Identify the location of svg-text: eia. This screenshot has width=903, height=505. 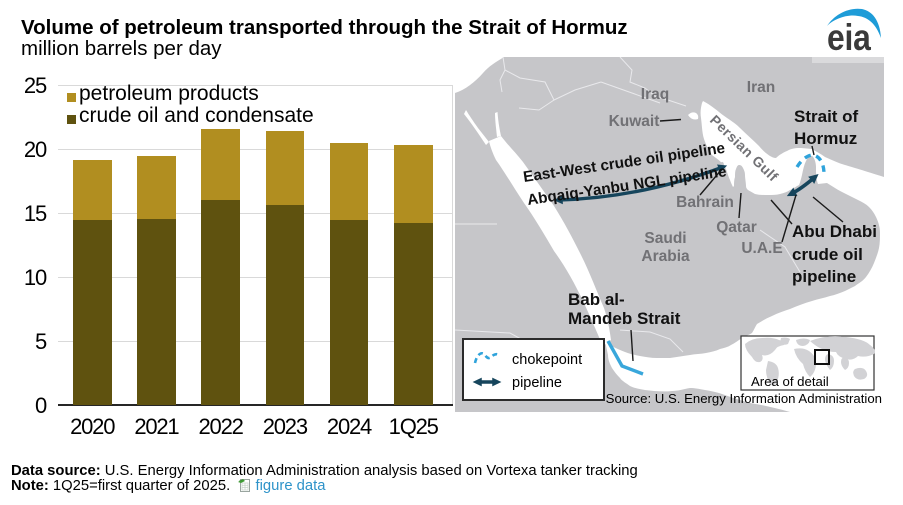
(849, 37).